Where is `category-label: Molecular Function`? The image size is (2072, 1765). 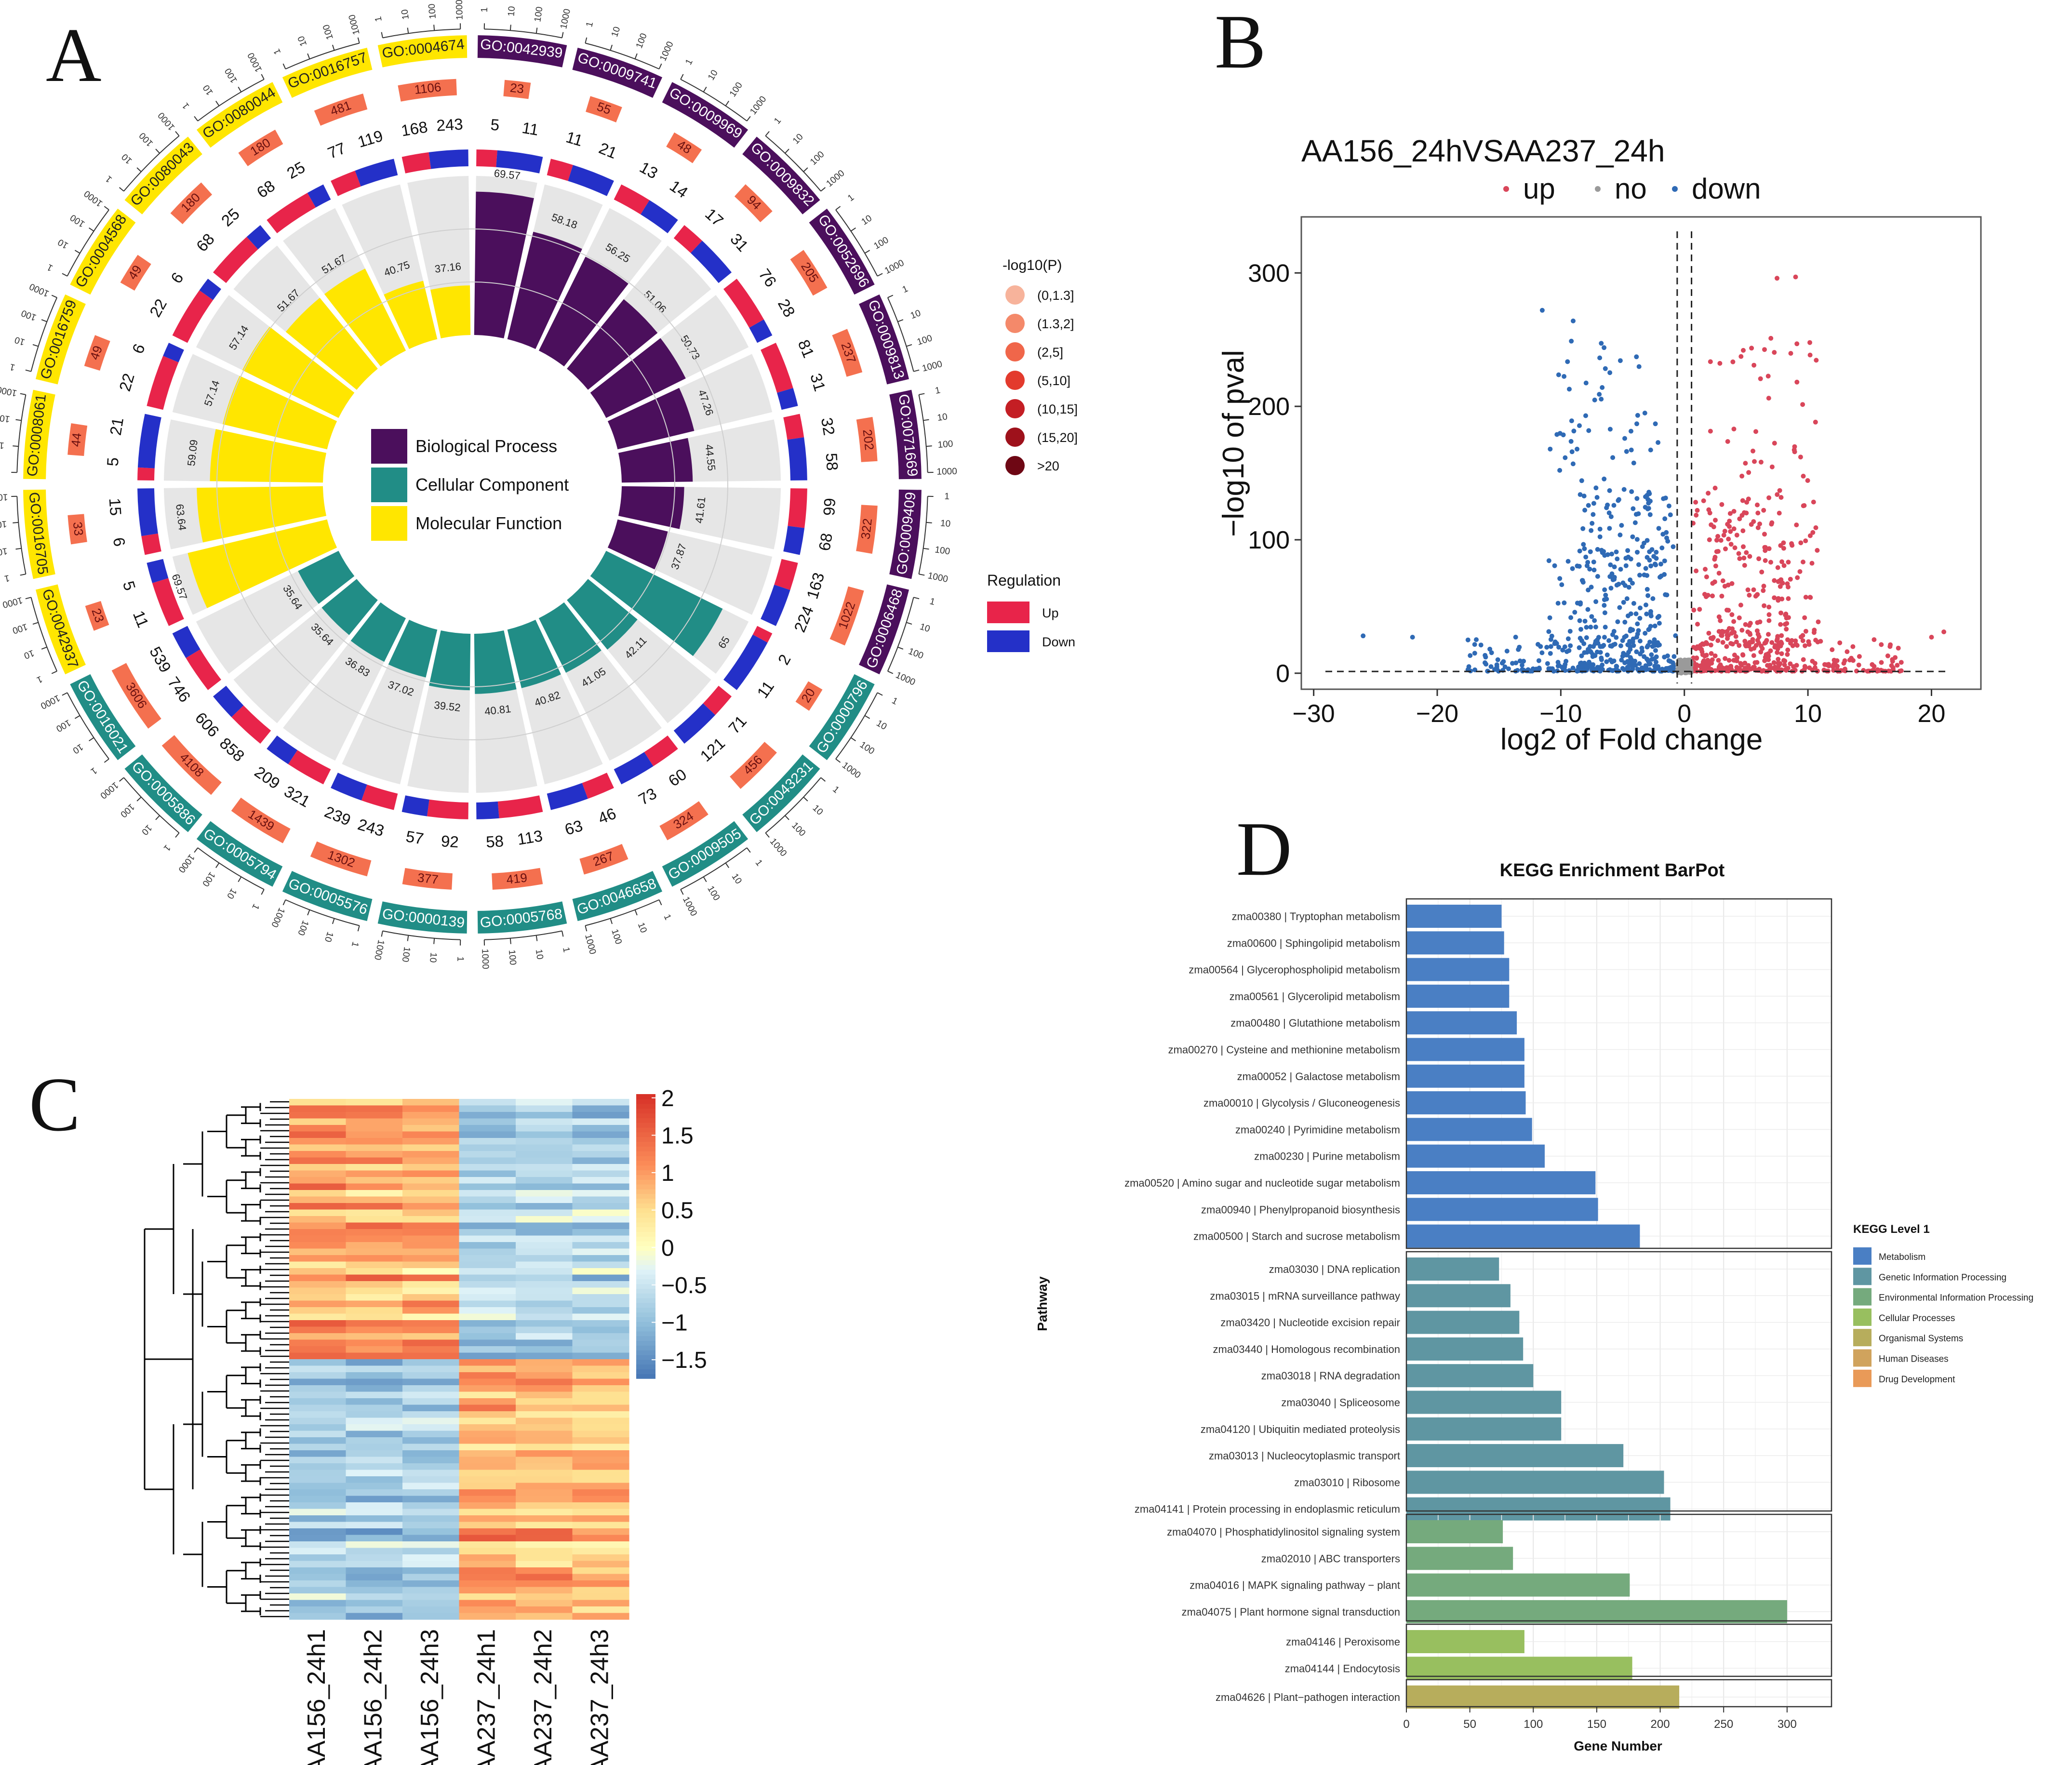 category-label: Molecular Function is located at coordinates (488, 523).